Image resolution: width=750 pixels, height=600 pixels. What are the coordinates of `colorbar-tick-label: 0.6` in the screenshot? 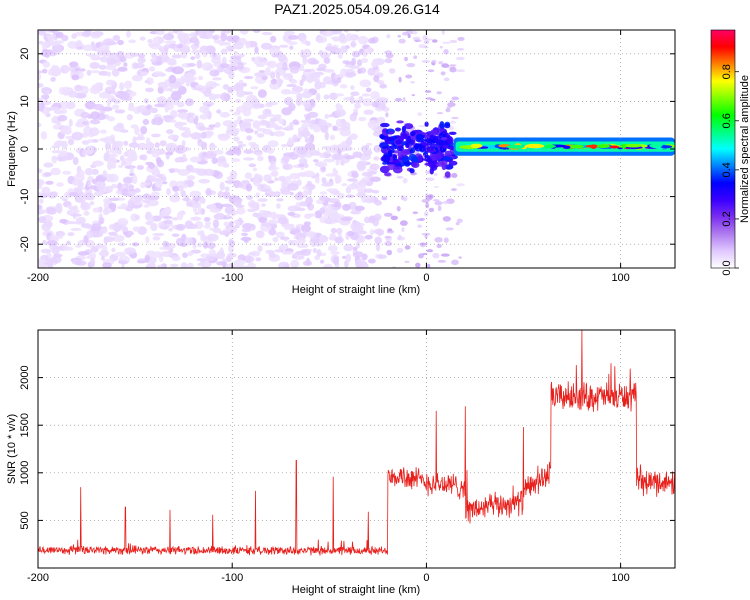 It's located at (727, 120).